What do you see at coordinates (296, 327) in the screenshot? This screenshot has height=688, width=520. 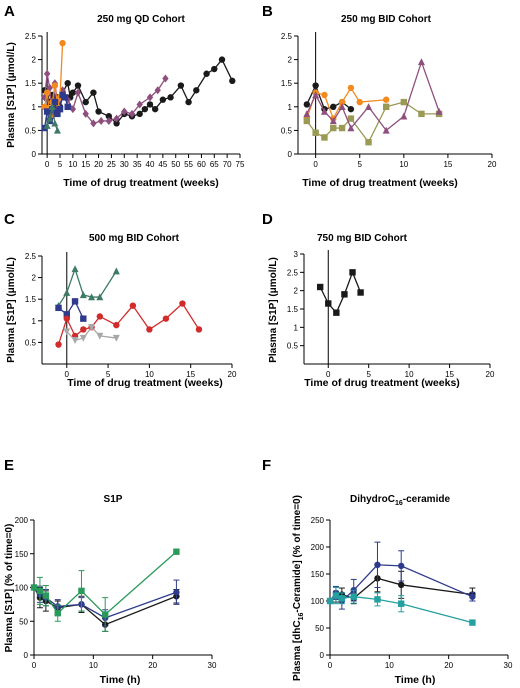 I see `y-tick-label: 1` at bounding box center [296, 327].